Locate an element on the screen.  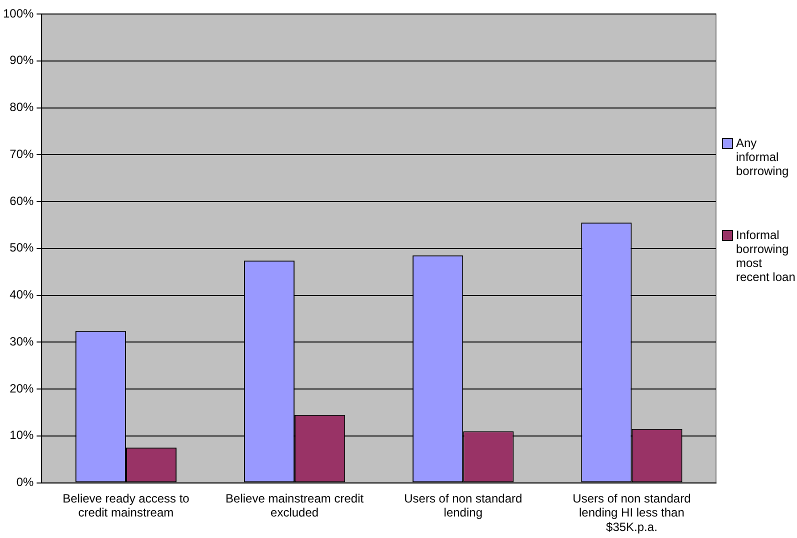
x-tick-label: Users of non standard lending is located at coordinates (463, 505).